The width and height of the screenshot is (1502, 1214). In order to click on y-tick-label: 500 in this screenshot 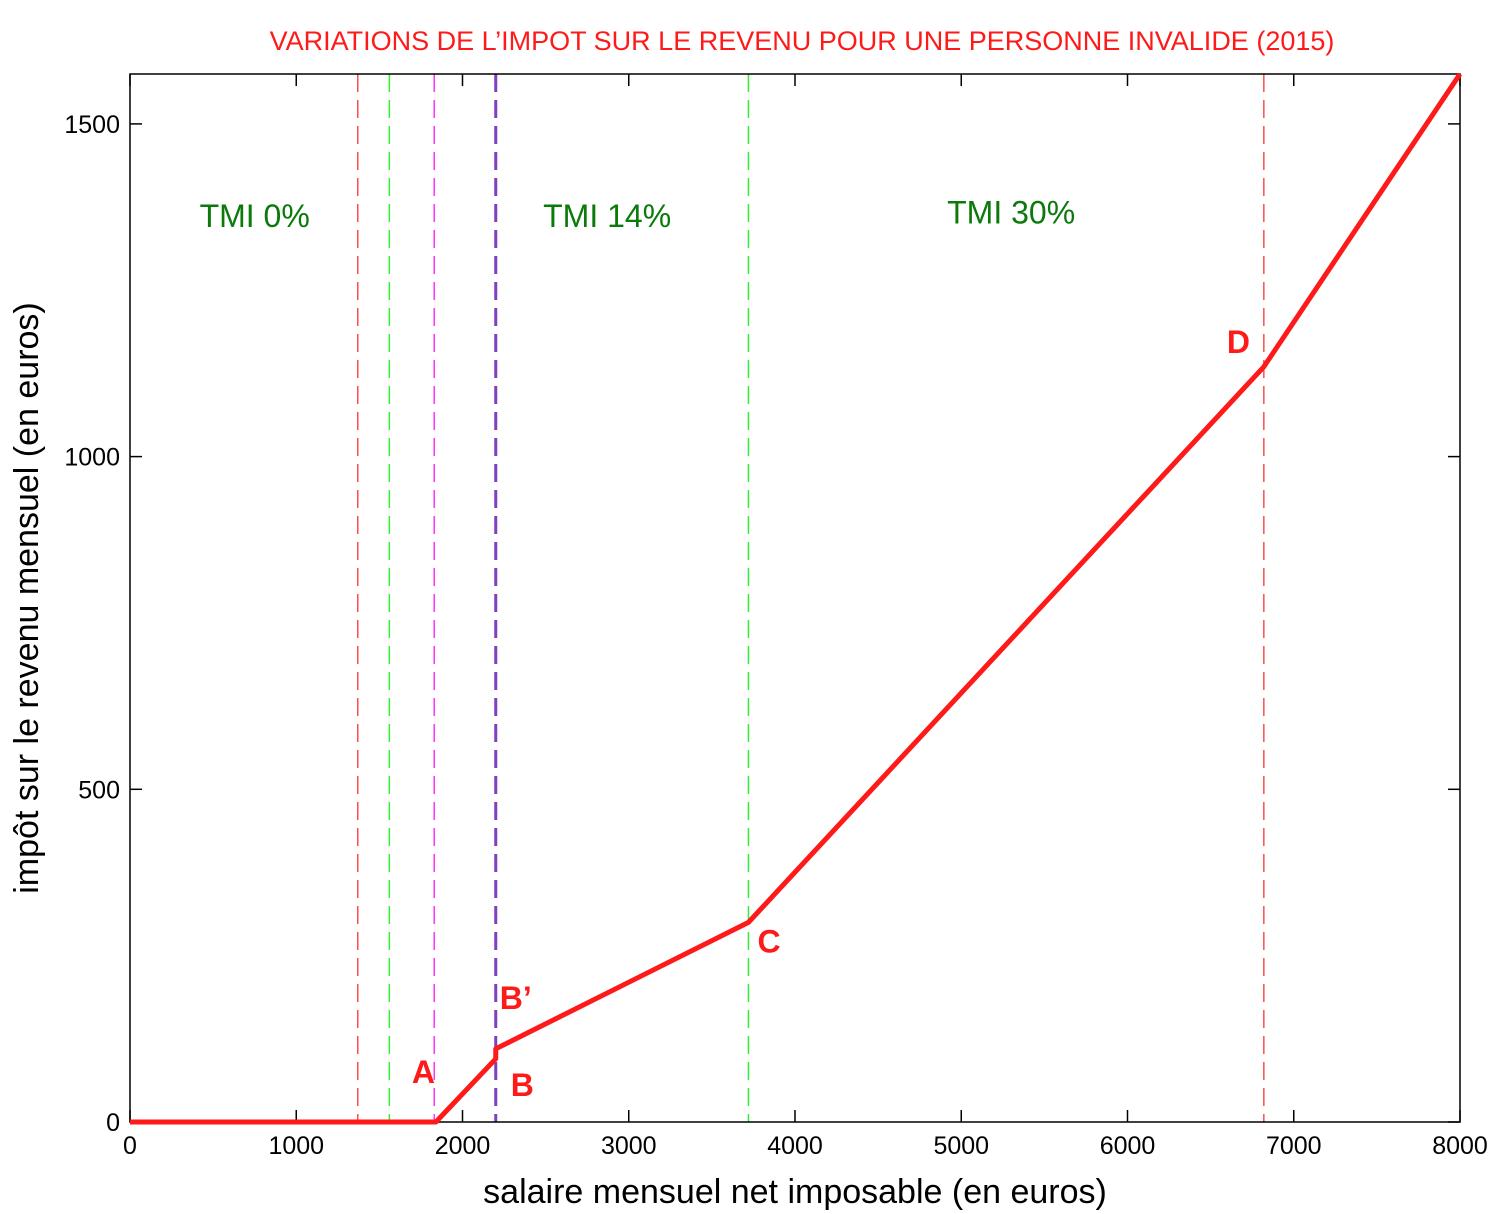, I will do `click(99, 790)`.